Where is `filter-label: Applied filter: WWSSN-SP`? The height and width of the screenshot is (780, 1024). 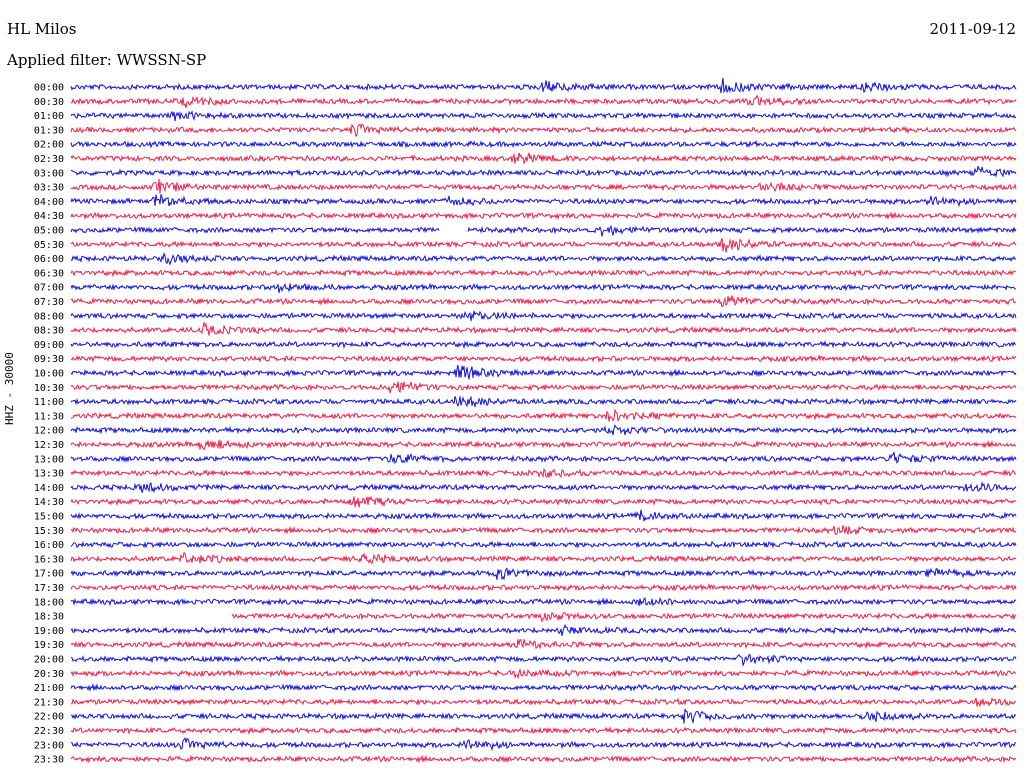 filter-label: Applied filter: WWSSN-SP is located at coordinates (107, 60).